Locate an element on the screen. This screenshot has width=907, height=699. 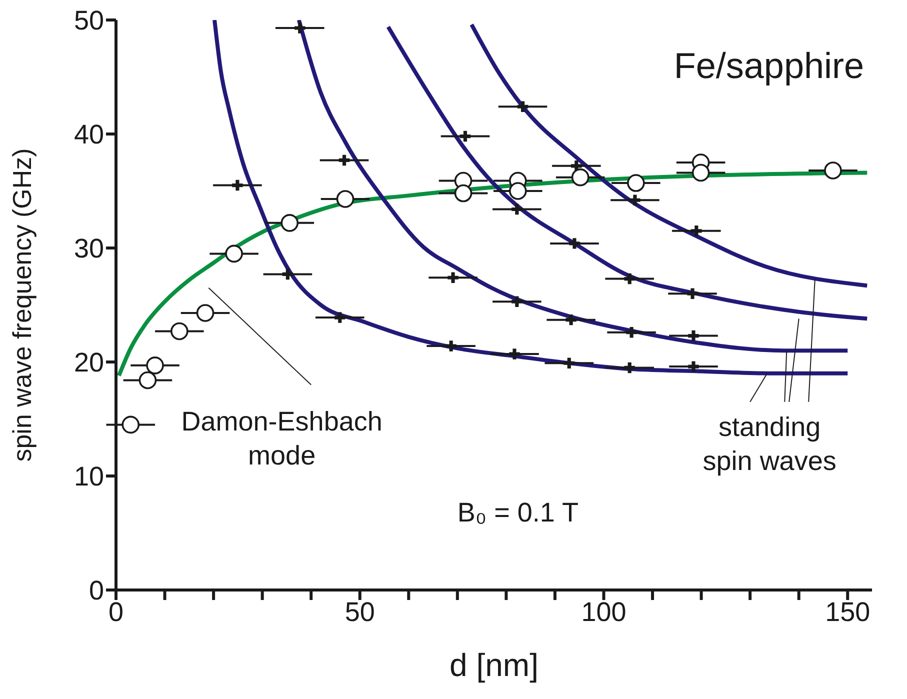
y-axis-title: spin wave frequency (GHz) is located at coordinates (22, 305).